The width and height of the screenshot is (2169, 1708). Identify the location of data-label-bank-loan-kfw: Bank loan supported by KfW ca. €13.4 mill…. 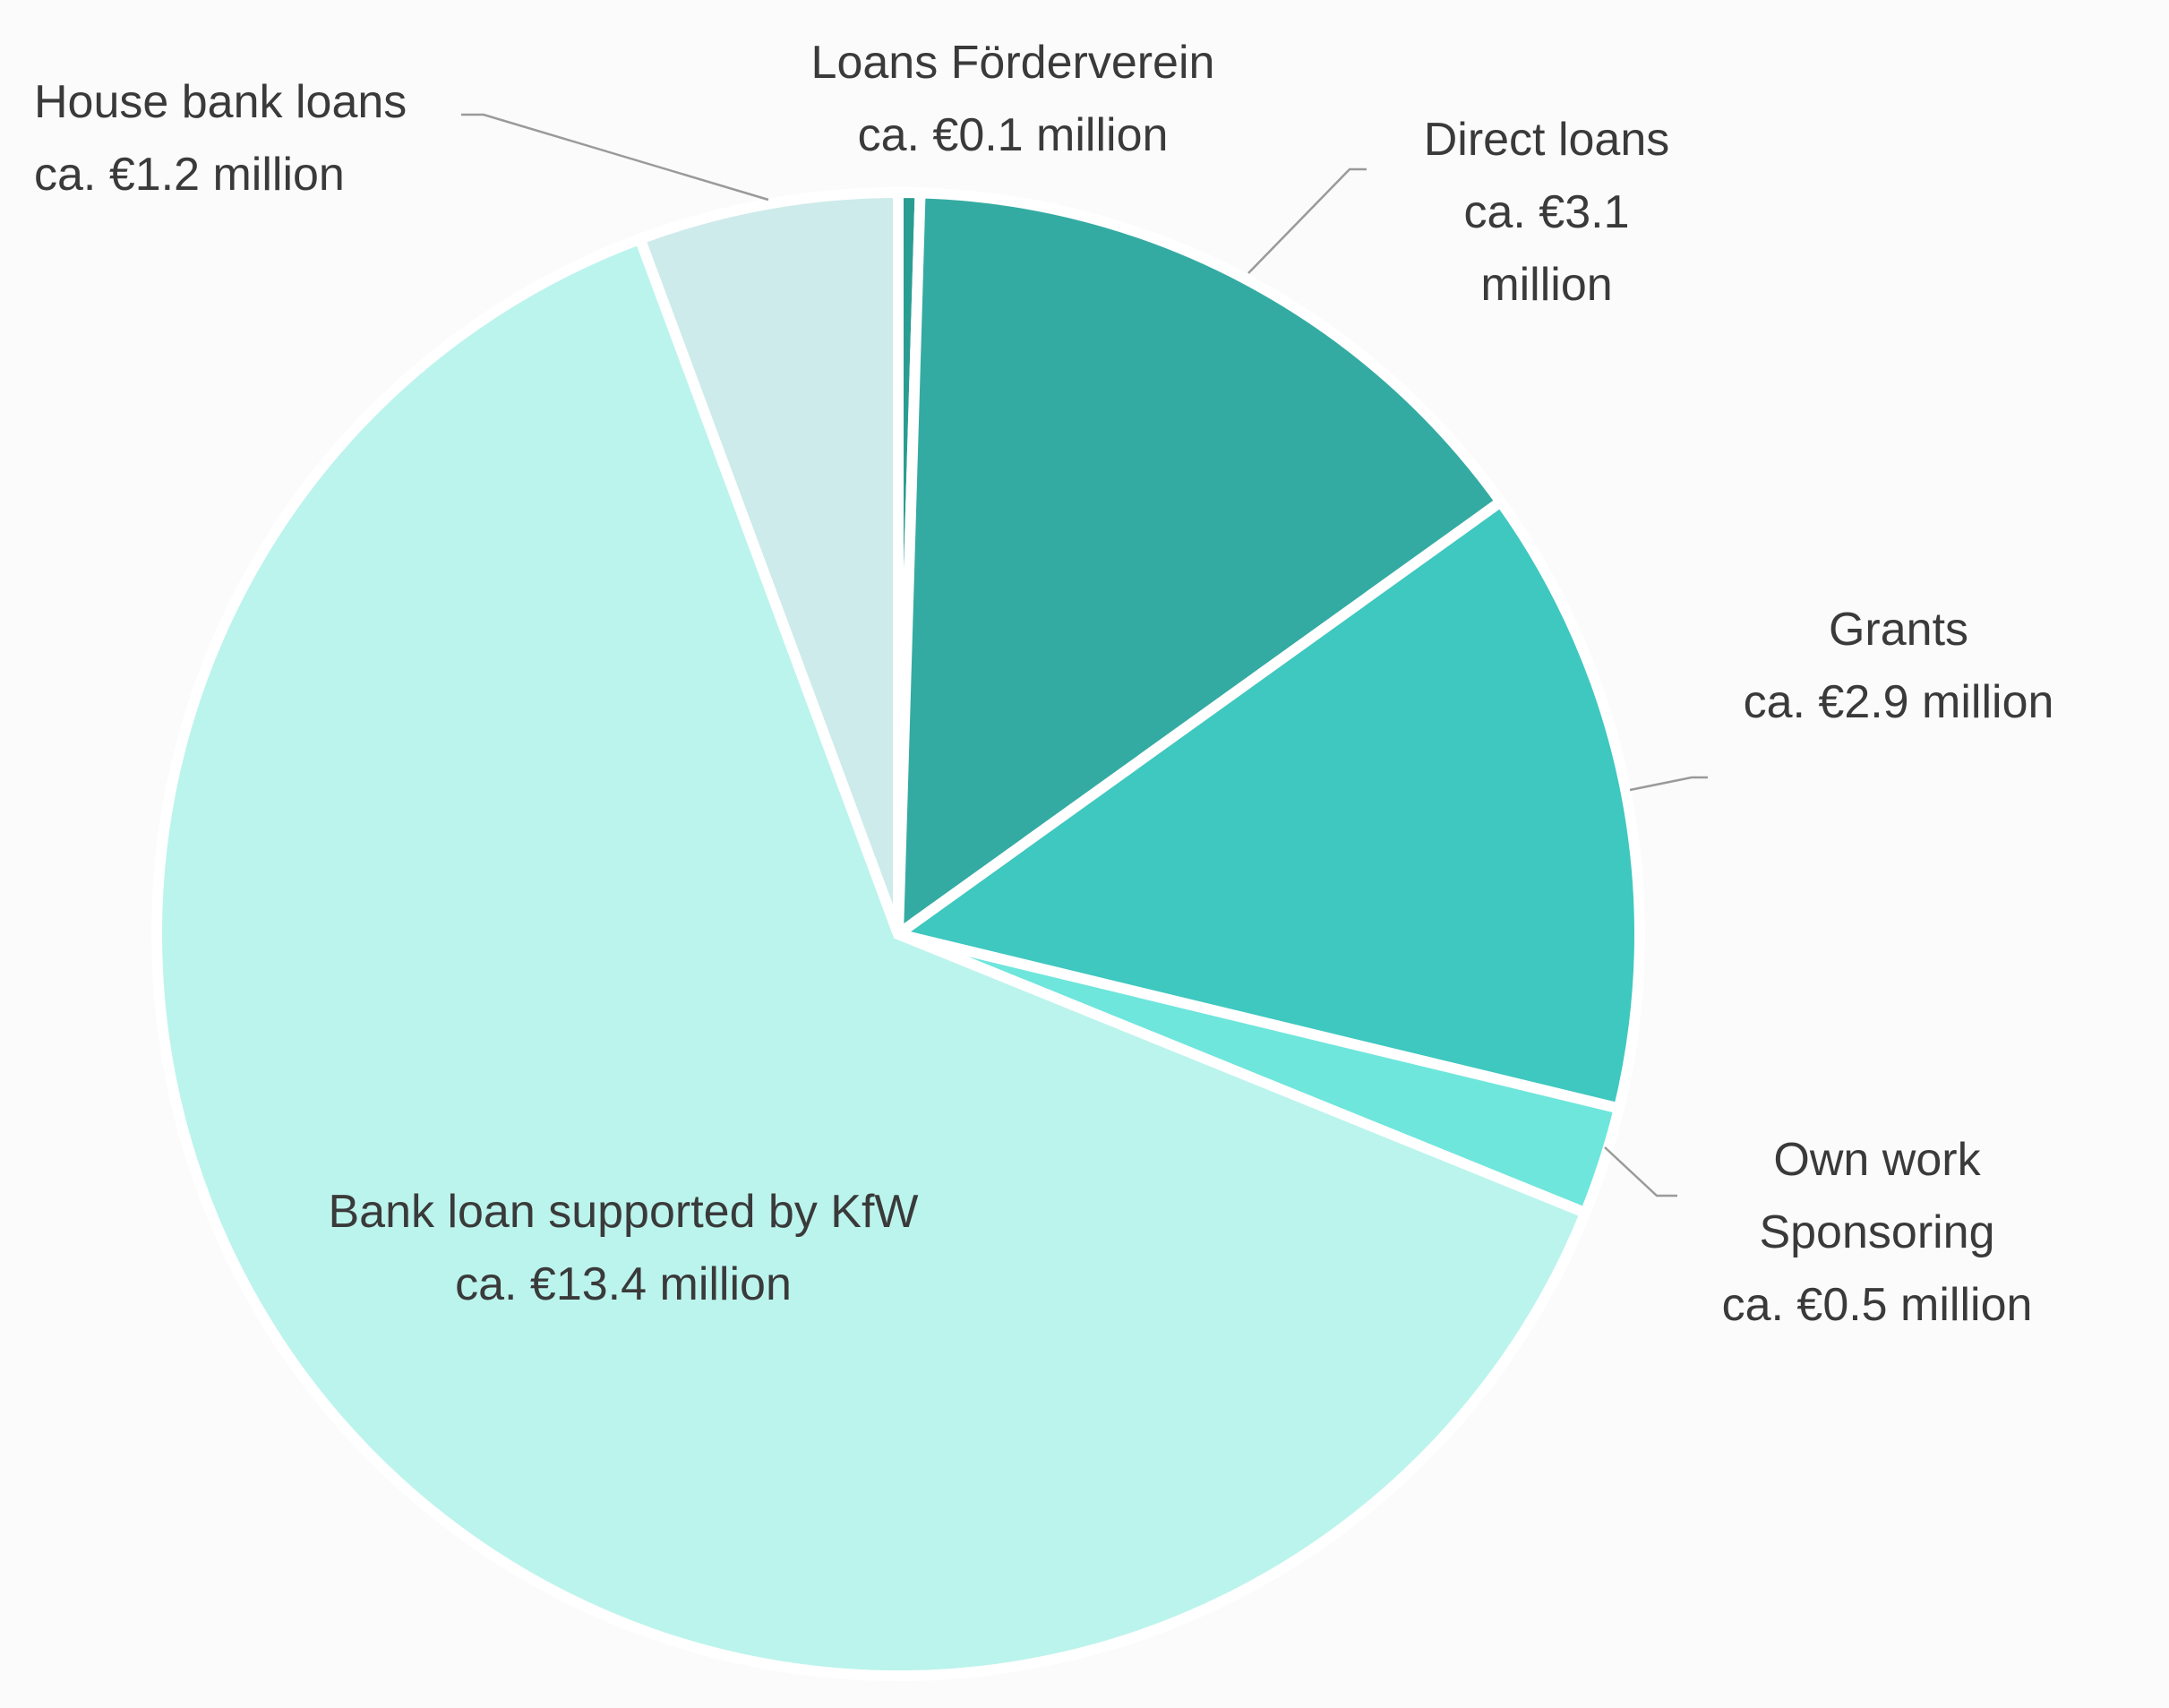
(623, 1248).